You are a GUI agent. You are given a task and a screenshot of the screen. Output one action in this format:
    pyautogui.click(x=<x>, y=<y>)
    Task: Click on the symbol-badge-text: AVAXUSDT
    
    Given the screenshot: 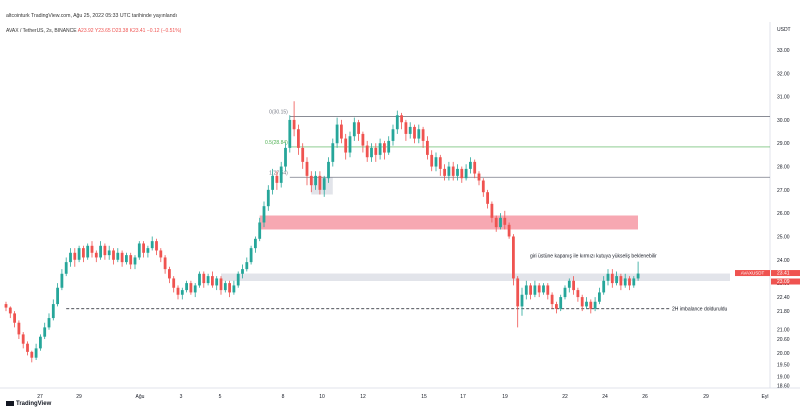 What is the action you would take?
    pyautogui.click(x=753, y=273)
    